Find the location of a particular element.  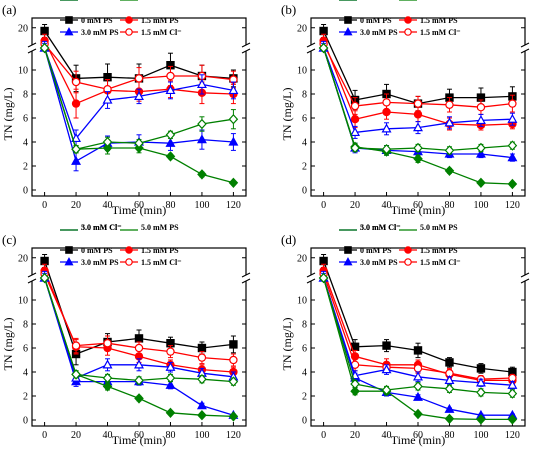

x-axis-title: Time (min) is located at coordinates (418, 440).